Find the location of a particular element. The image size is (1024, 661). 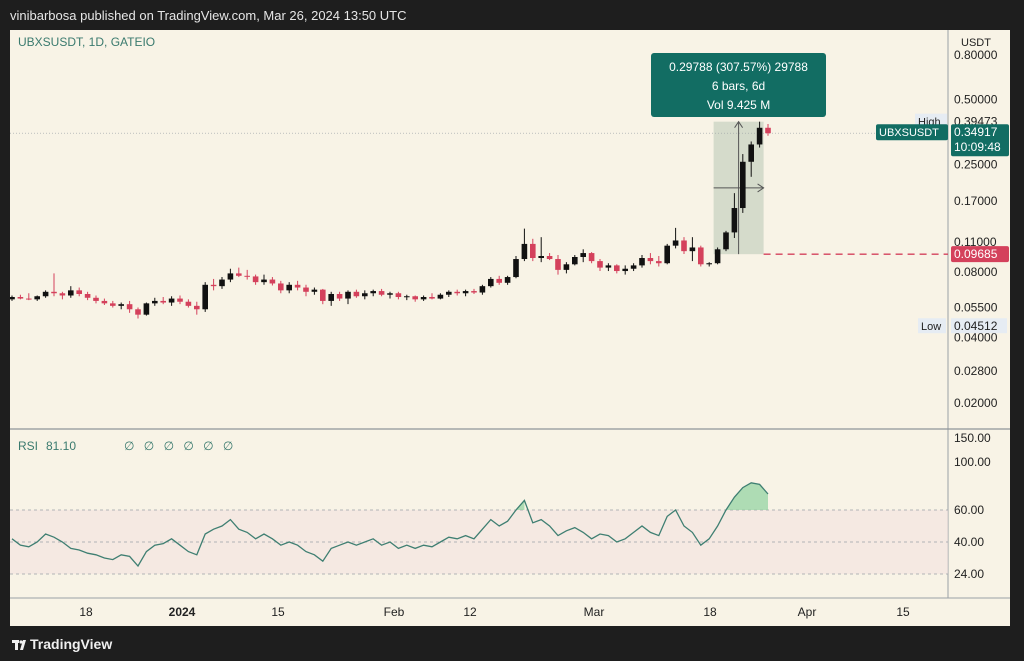

rsi-title: RSI is located at coordinates (28, 446).